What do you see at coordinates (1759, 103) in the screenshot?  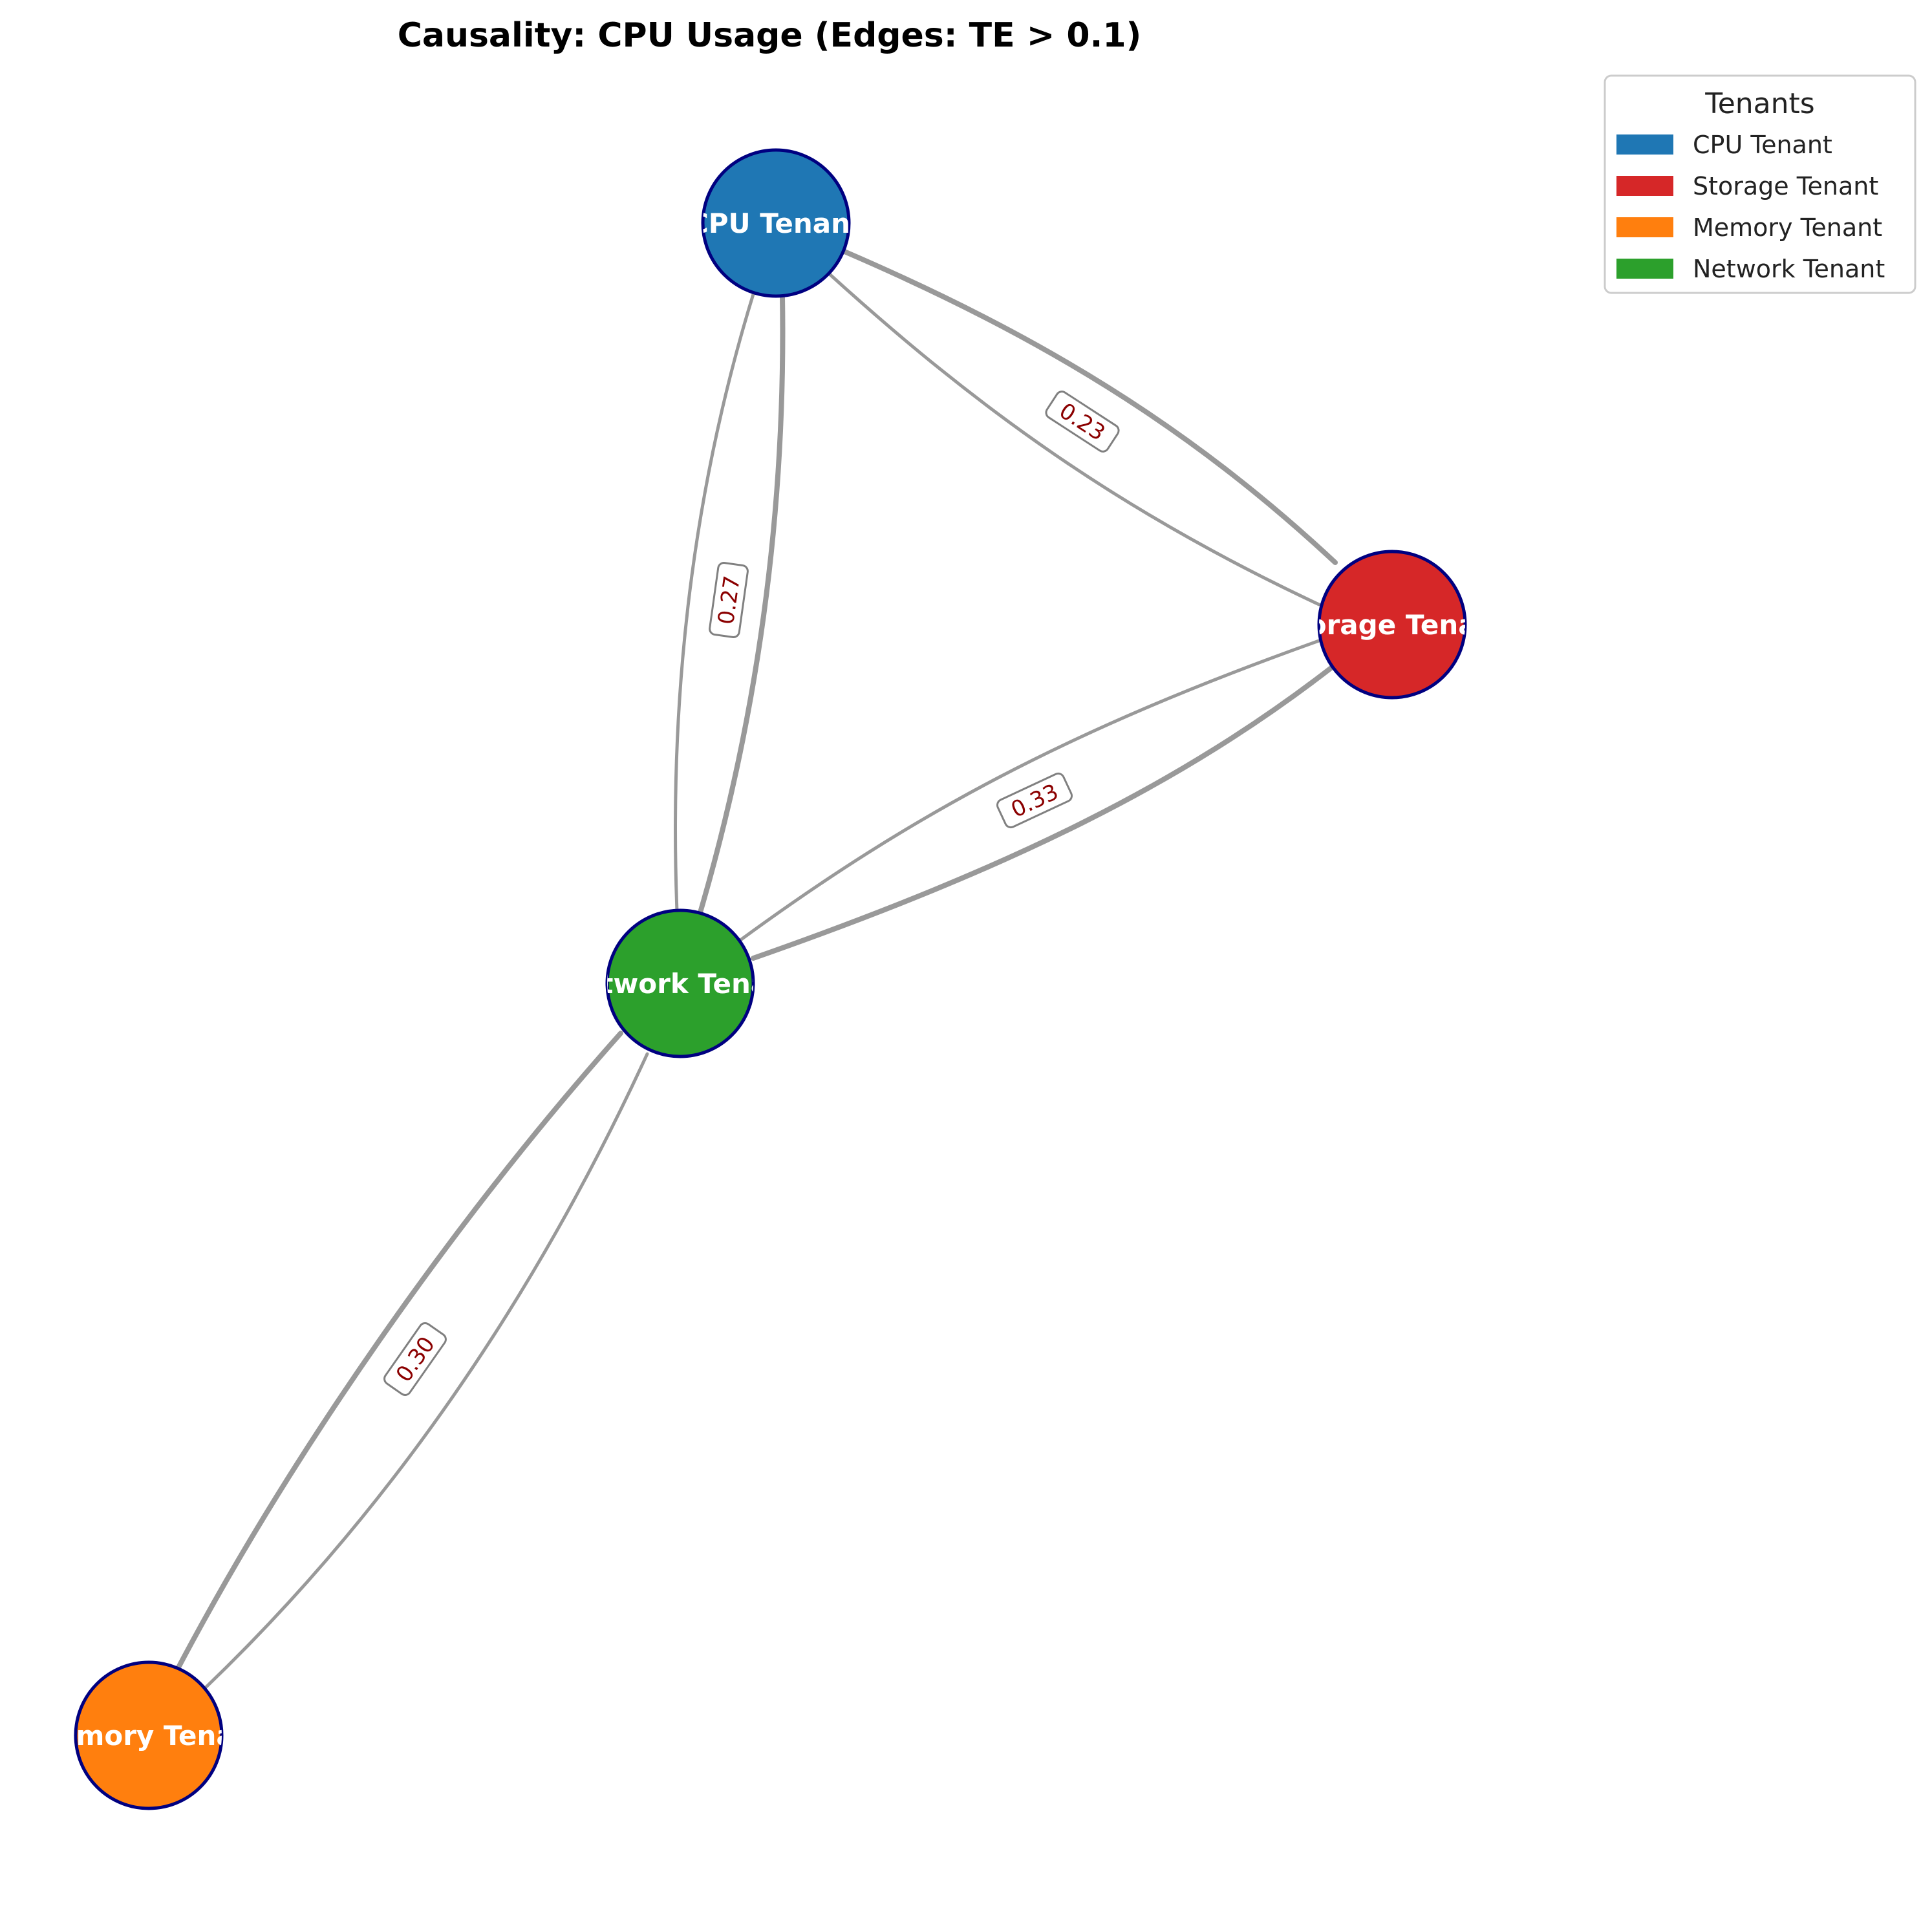 I see `legend-title: Tenants` at bounding box center [1759, 103].